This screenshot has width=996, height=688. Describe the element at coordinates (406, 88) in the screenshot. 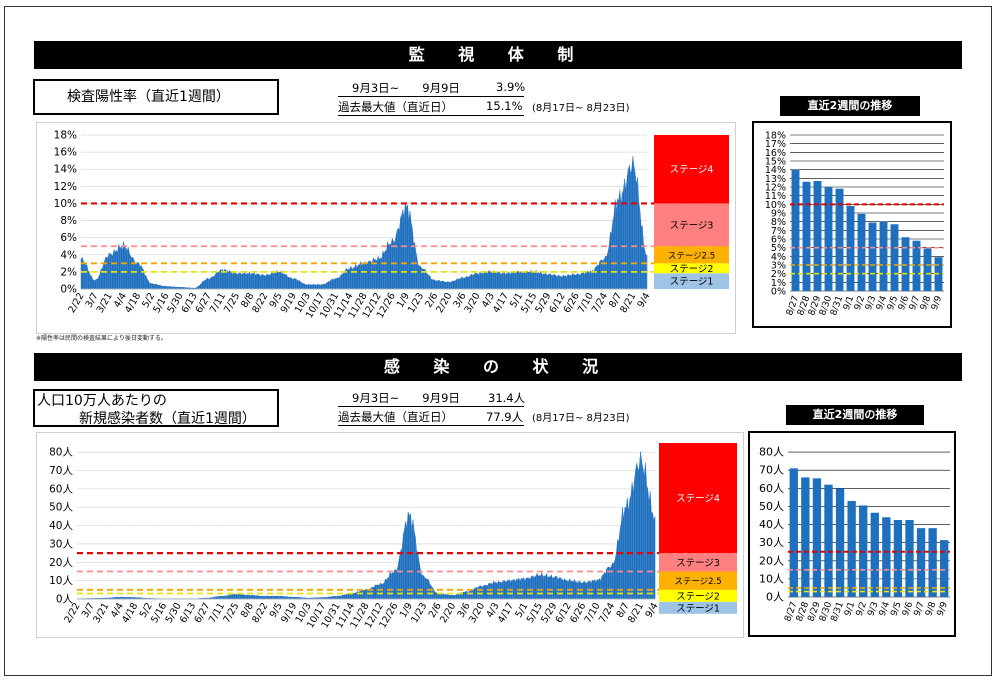

I see `positivity-period: 9月3日~ 9月9日` at that location.